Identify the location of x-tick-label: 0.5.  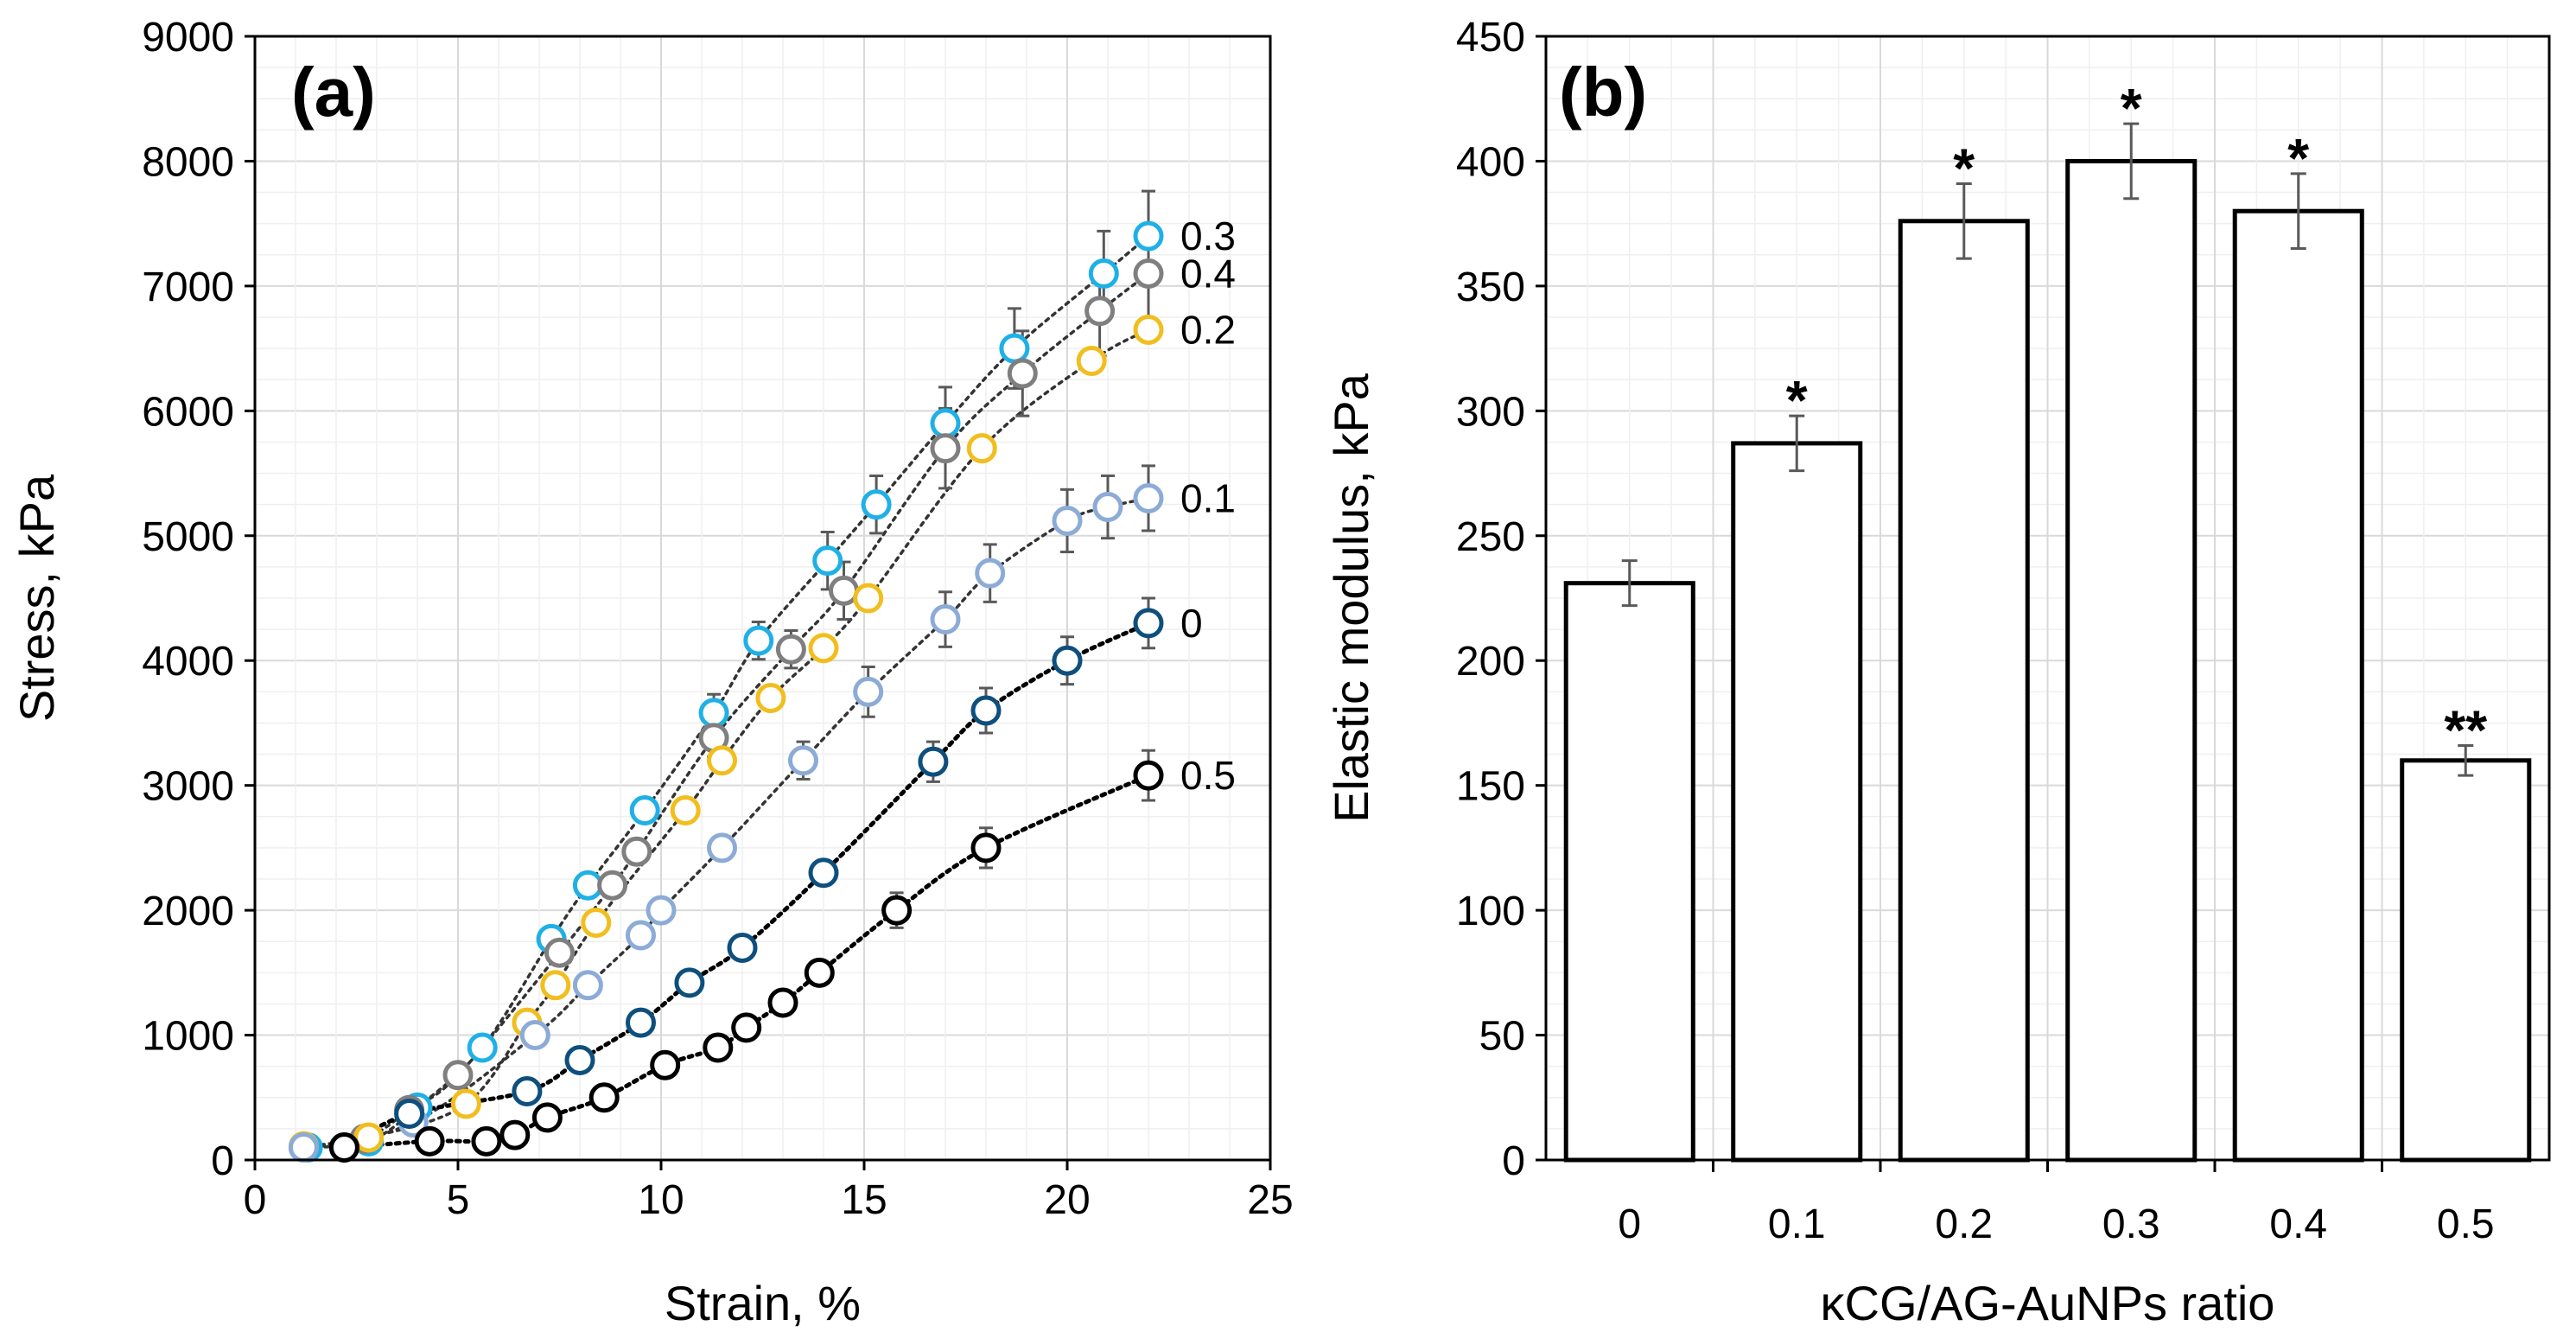
(2466, 1224).